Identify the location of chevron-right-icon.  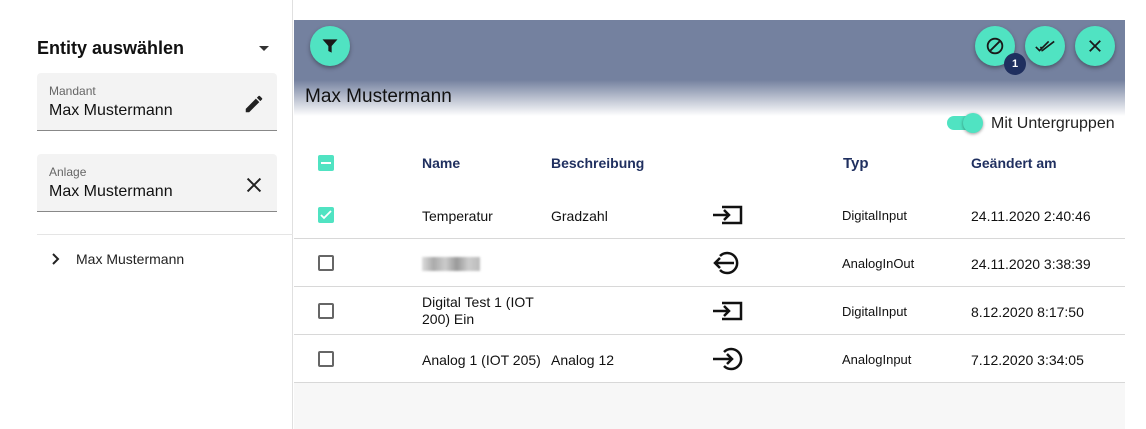
(56, 259).